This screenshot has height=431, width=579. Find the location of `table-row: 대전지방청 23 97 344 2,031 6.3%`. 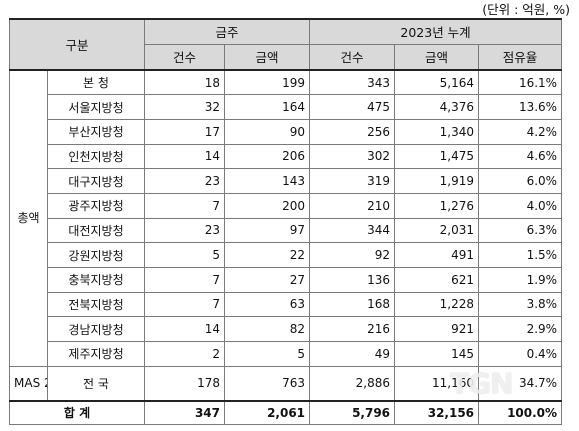

table-row: 대전지방청 23 97 344 2,031 6.3% is located at coordinates (286, 230).